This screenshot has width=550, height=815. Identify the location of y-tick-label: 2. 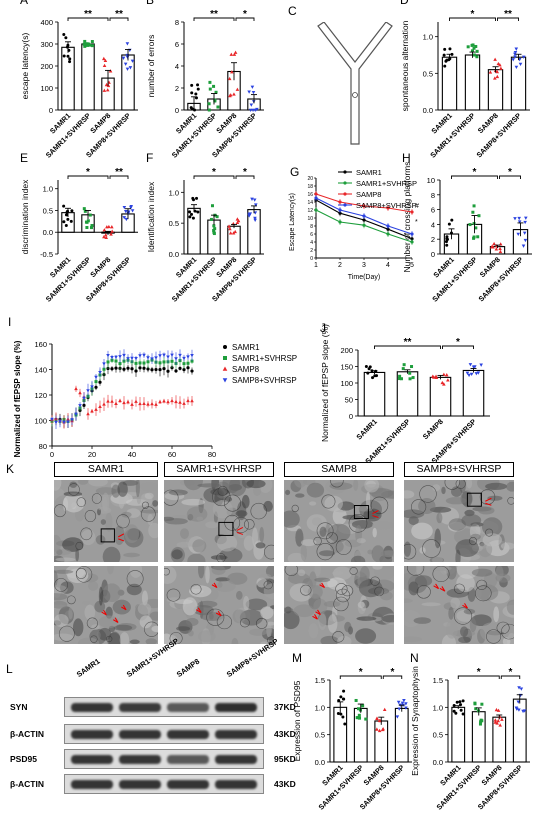
(311, 251).